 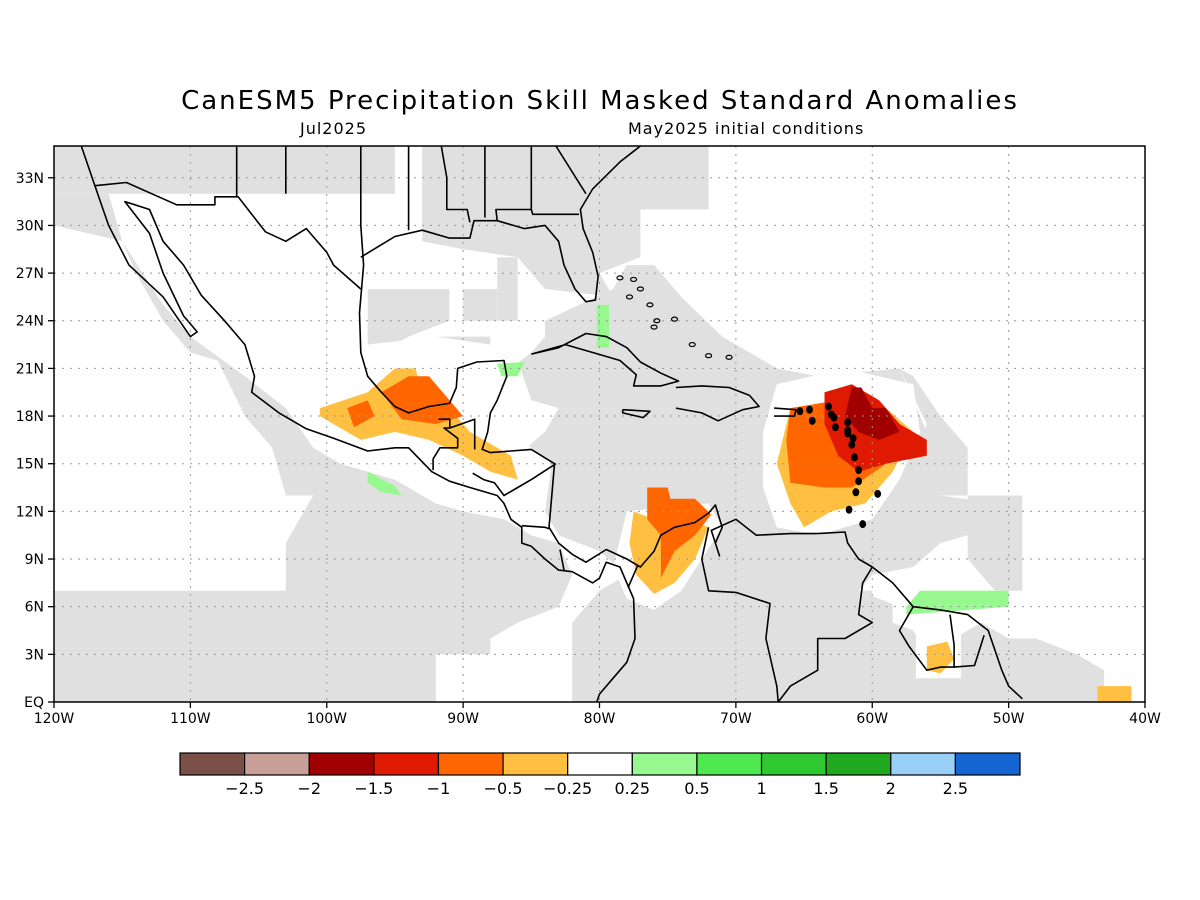 I want to click on lat-tick-label: 33N, so click(x=30, y=179).